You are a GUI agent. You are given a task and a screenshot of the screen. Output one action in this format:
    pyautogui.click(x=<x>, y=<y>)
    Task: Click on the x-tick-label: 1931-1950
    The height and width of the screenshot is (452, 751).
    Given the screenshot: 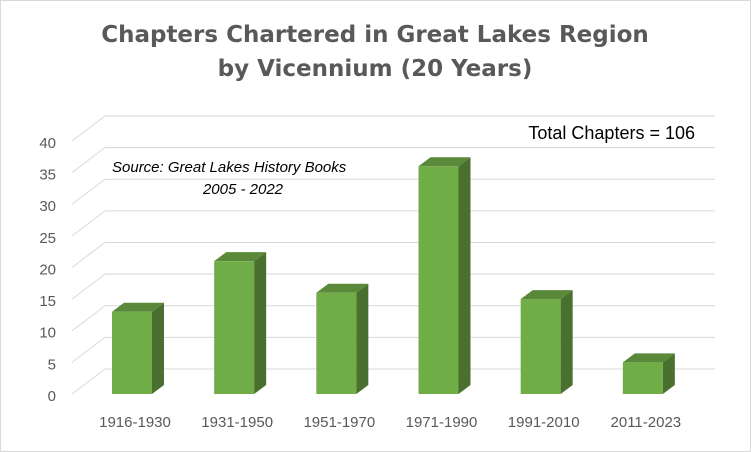 What is the action you would take?
    pyautogui.click(x=237, y=422)
    